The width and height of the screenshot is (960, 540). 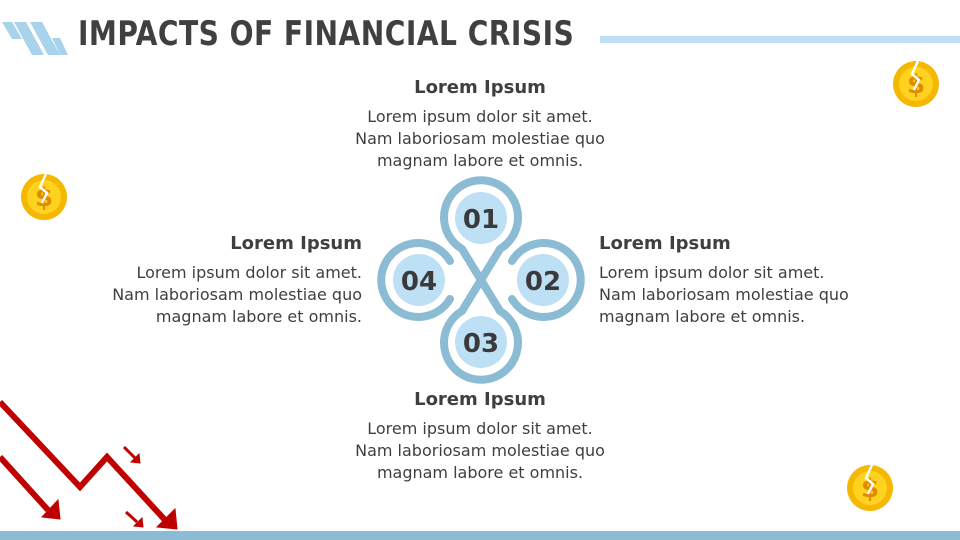 I want to click on clover-diagram, so click(x=481, y=280).